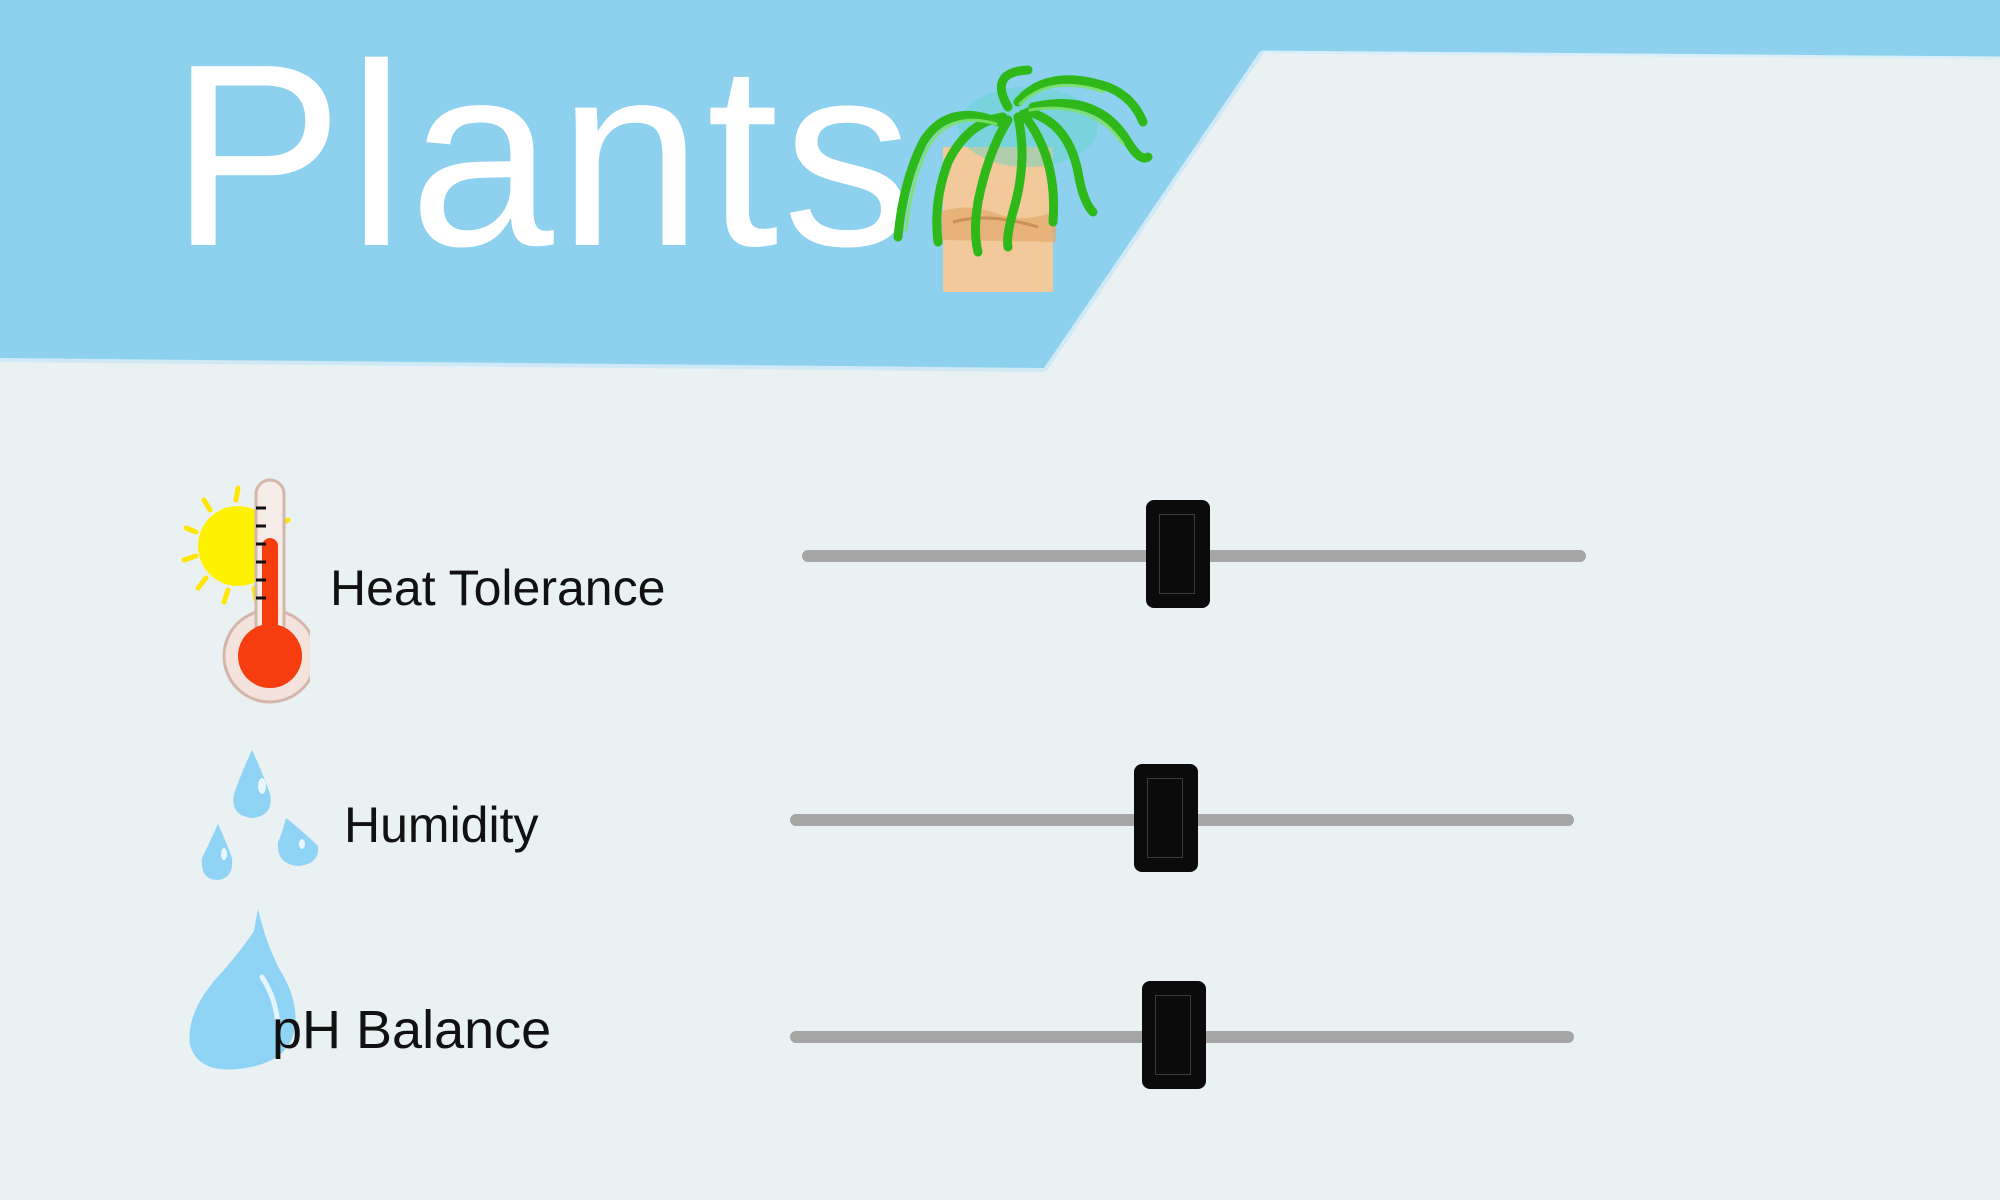 The image size is (2000, 1200). I want to click on ph-balance-slider, so click(1182, 1037).